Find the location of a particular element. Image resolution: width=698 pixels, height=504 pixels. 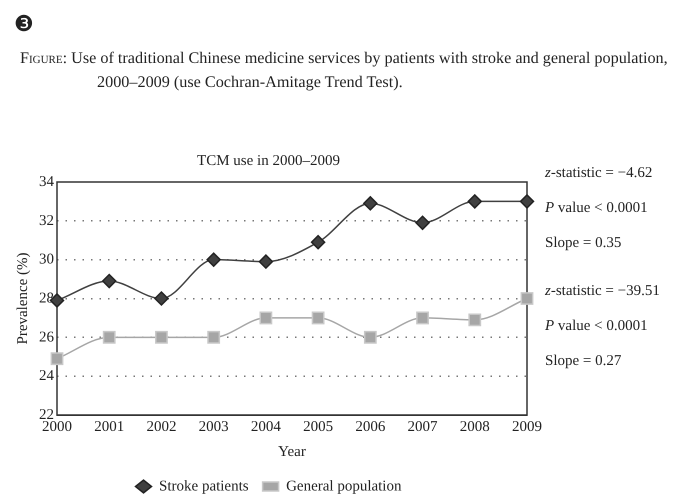

text: Slope = 0.35 is located at coordinates (583, 243).